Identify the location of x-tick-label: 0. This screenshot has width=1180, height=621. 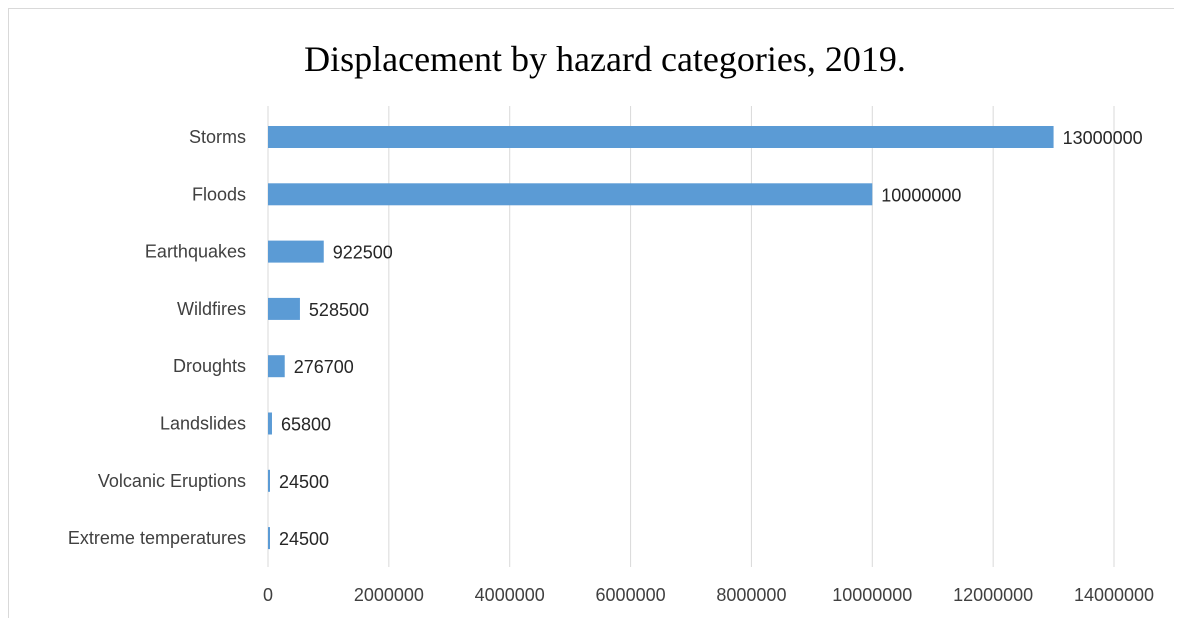
(268, 595).